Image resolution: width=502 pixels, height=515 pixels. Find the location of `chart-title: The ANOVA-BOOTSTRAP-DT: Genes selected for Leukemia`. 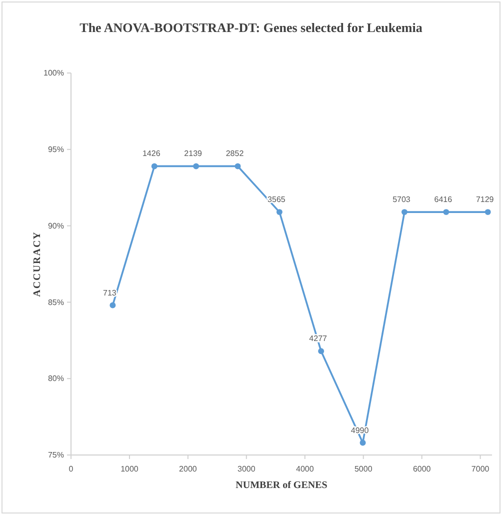

chart-title: The ANOVA-BOOTSTRAP-DT: Genes selected for Leukemia is located at coordinates (251, 27).